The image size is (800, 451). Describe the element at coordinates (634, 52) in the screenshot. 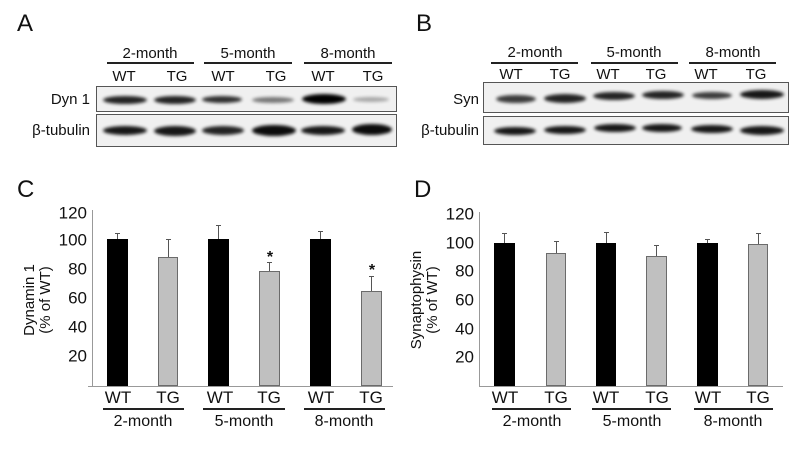

I see `panel-b-group-label: 5-month` at that location.